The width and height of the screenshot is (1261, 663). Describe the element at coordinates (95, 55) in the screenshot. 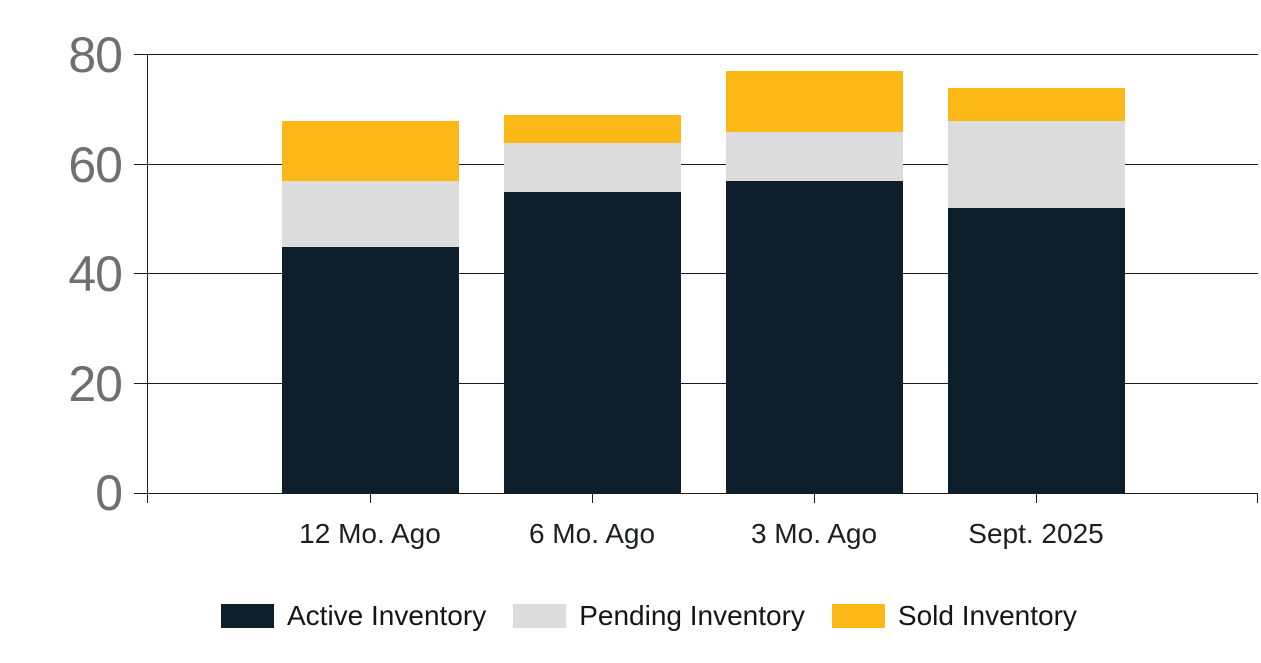

I see `y-axis-tick-label: 80` at that location.